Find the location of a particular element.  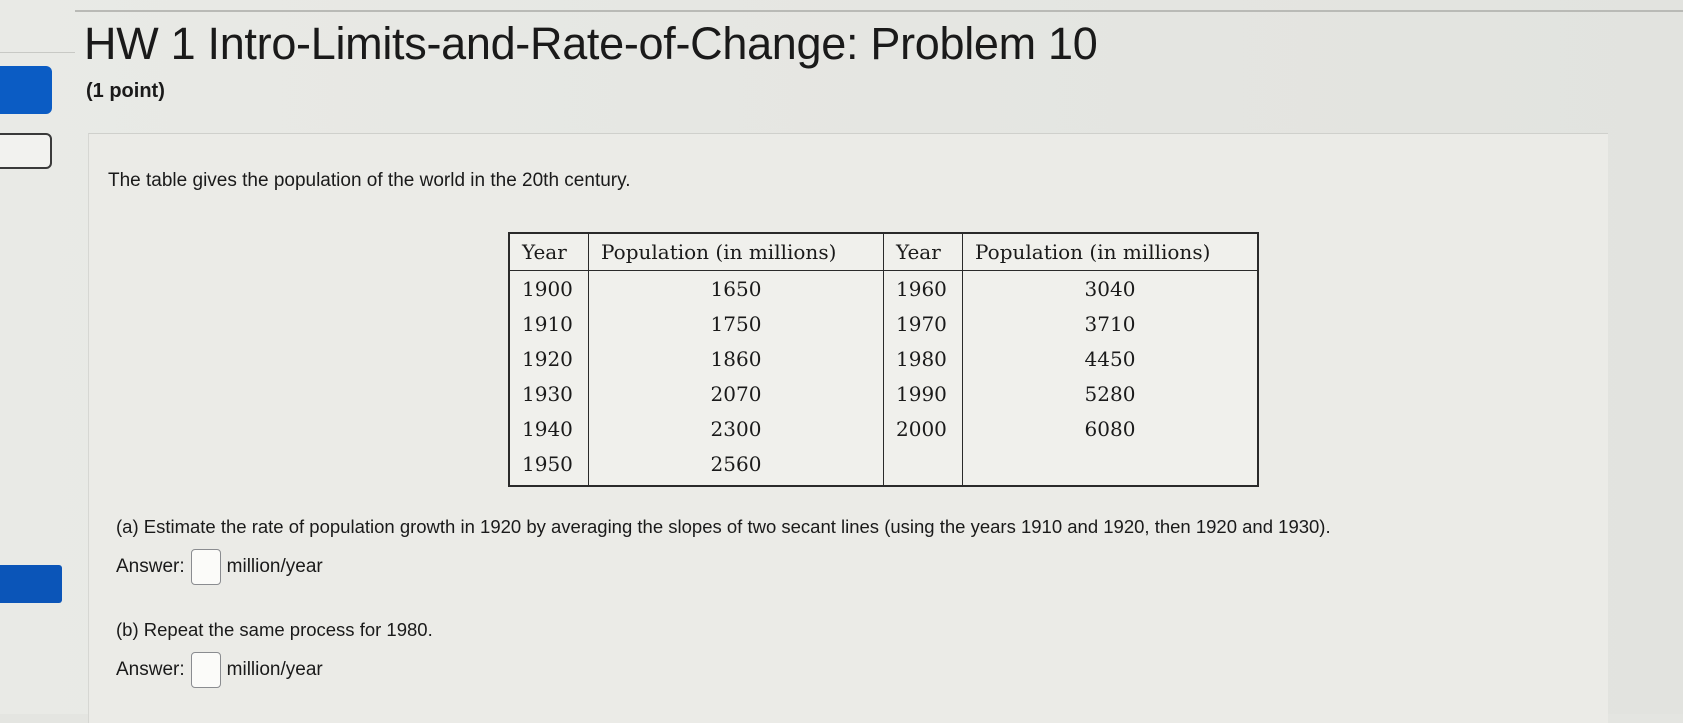

table-cell: 1970 is located at coordinates (923, 323).